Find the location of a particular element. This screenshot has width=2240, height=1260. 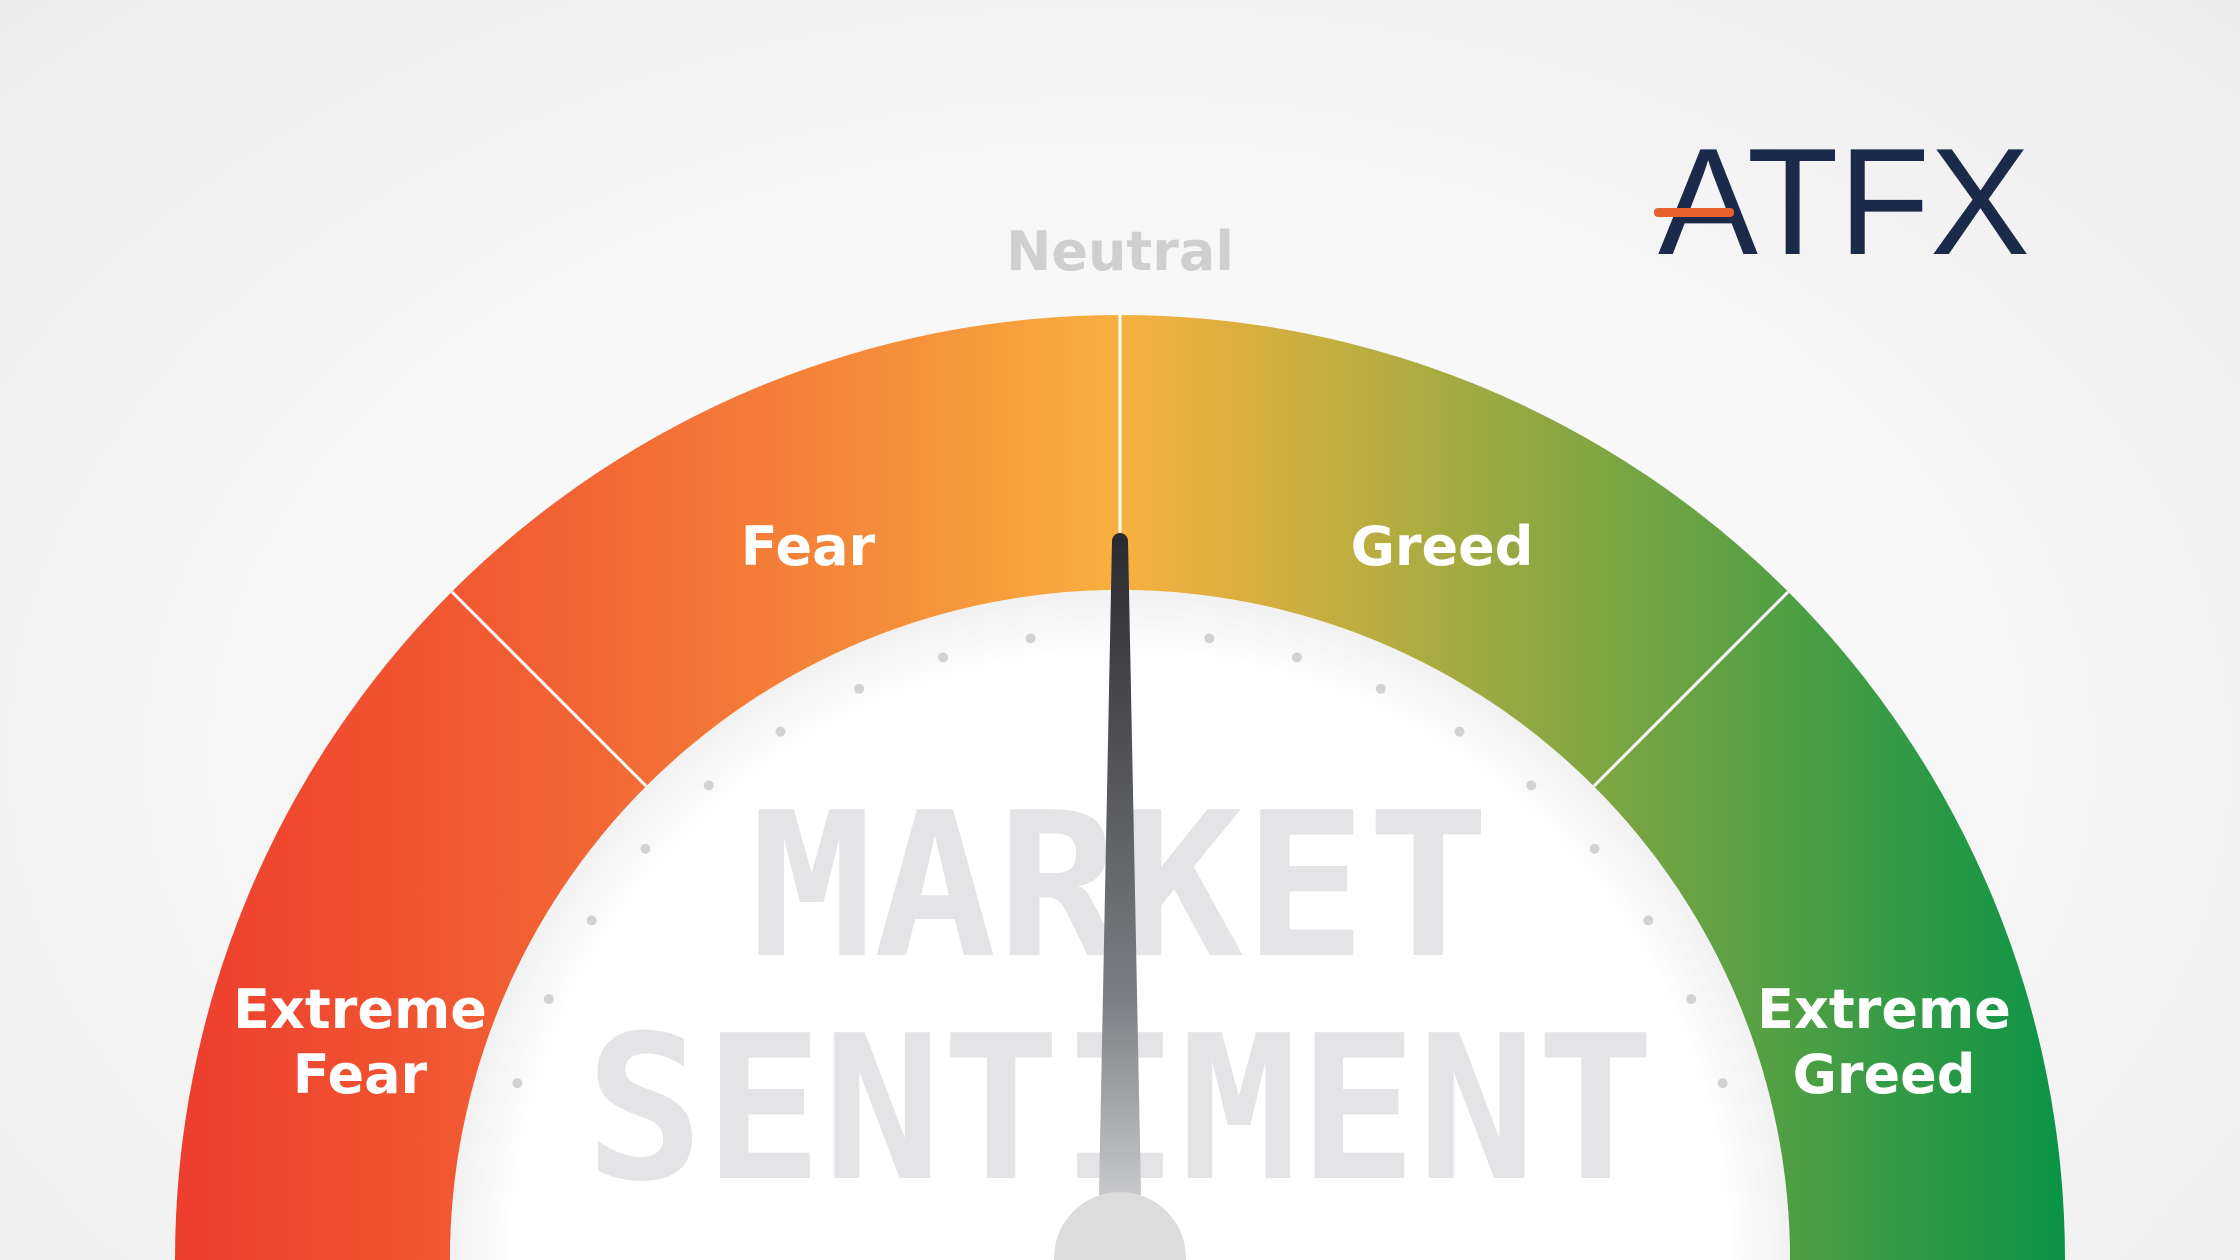

extreme-greed-label-line2: Greed is located at coordinates (1884, 1074).